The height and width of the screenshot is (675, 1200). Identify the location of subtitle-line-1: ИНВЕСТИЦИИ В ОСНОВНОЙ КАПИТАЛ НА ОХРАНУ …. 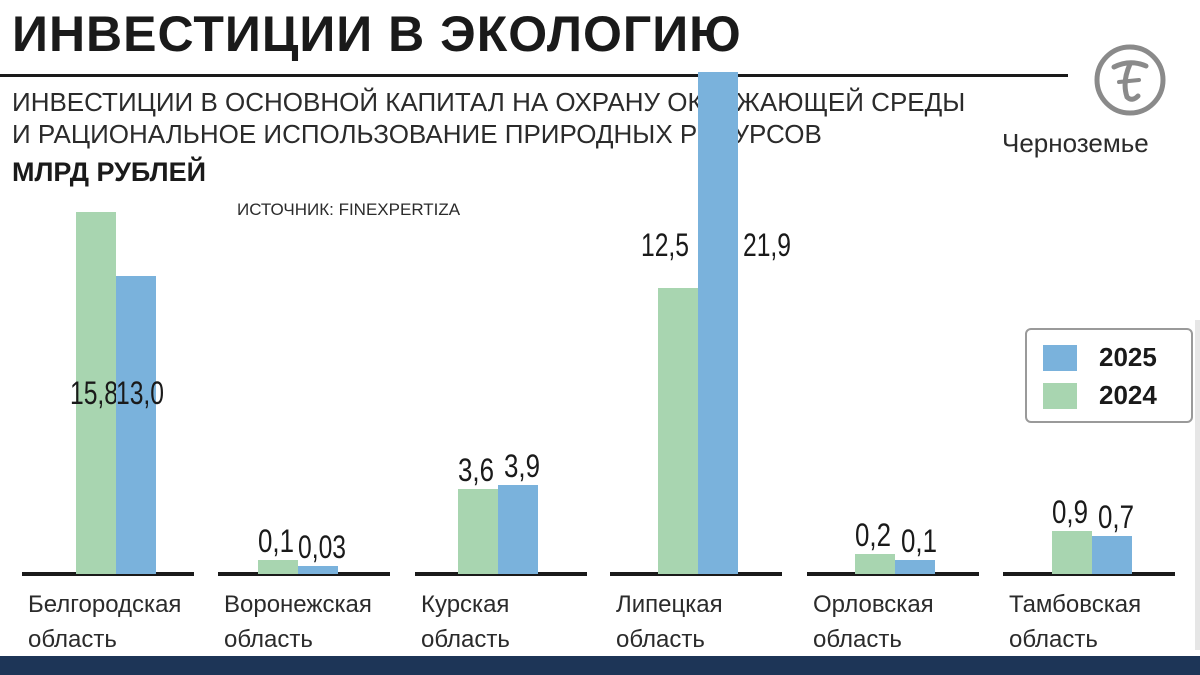
(489, 102).